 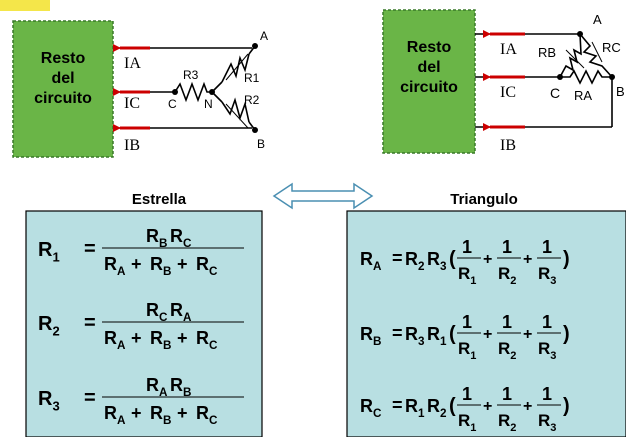 What do you see at coordinates (527, 259) in the screenshot?
I see `delta-formula-1-plus-2: +` at bounding box center [527, 259].